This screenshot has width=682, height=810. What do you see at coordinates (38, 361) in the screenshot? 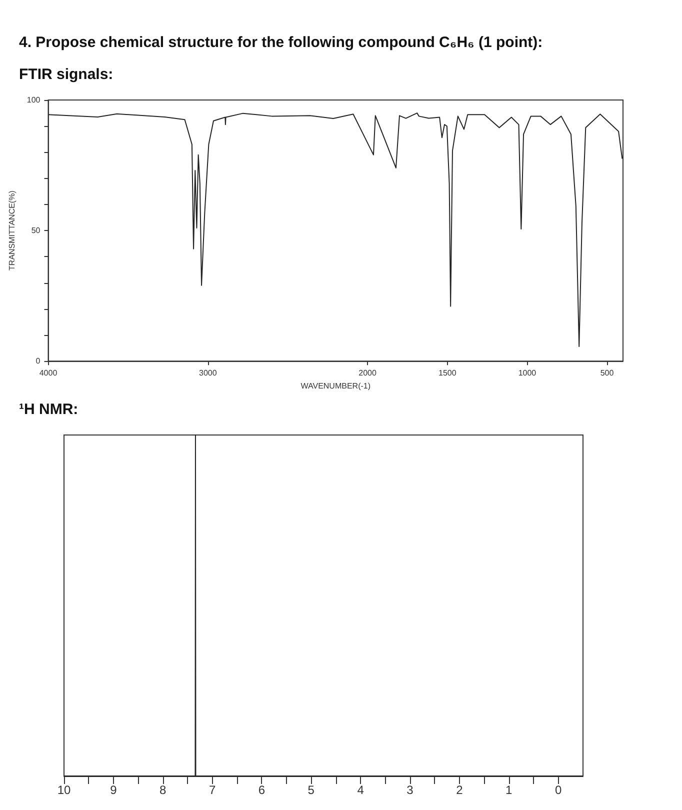
I see `y-tick-label: 0` at bounding box center [38, 361].